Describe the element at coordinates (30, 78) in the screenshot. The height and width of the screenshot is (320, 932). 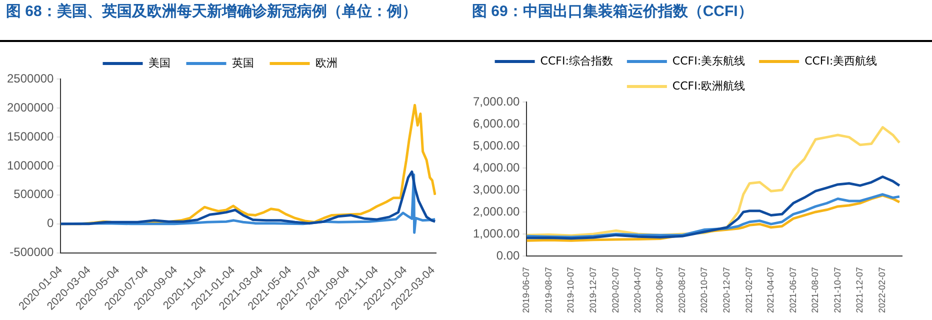
I see `y-tick-label: 2500000` at that location.